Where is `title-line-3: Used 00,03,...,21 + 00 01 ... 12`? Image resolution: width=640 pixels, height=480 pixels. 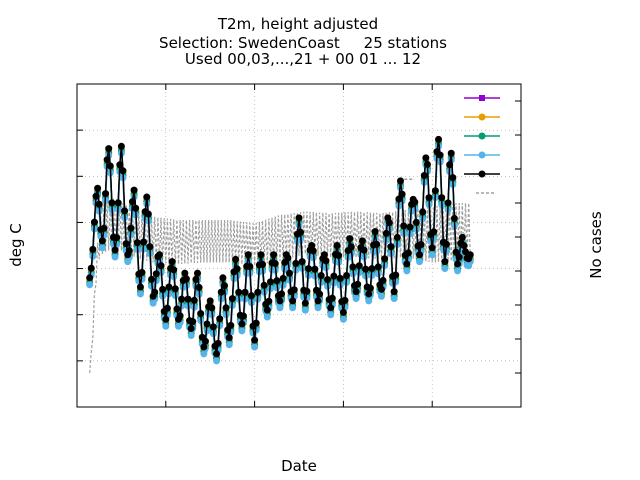
title-line-3: Used 00,03,...,21 + 00 01 ... 12 is located at coordinates (303, 59).